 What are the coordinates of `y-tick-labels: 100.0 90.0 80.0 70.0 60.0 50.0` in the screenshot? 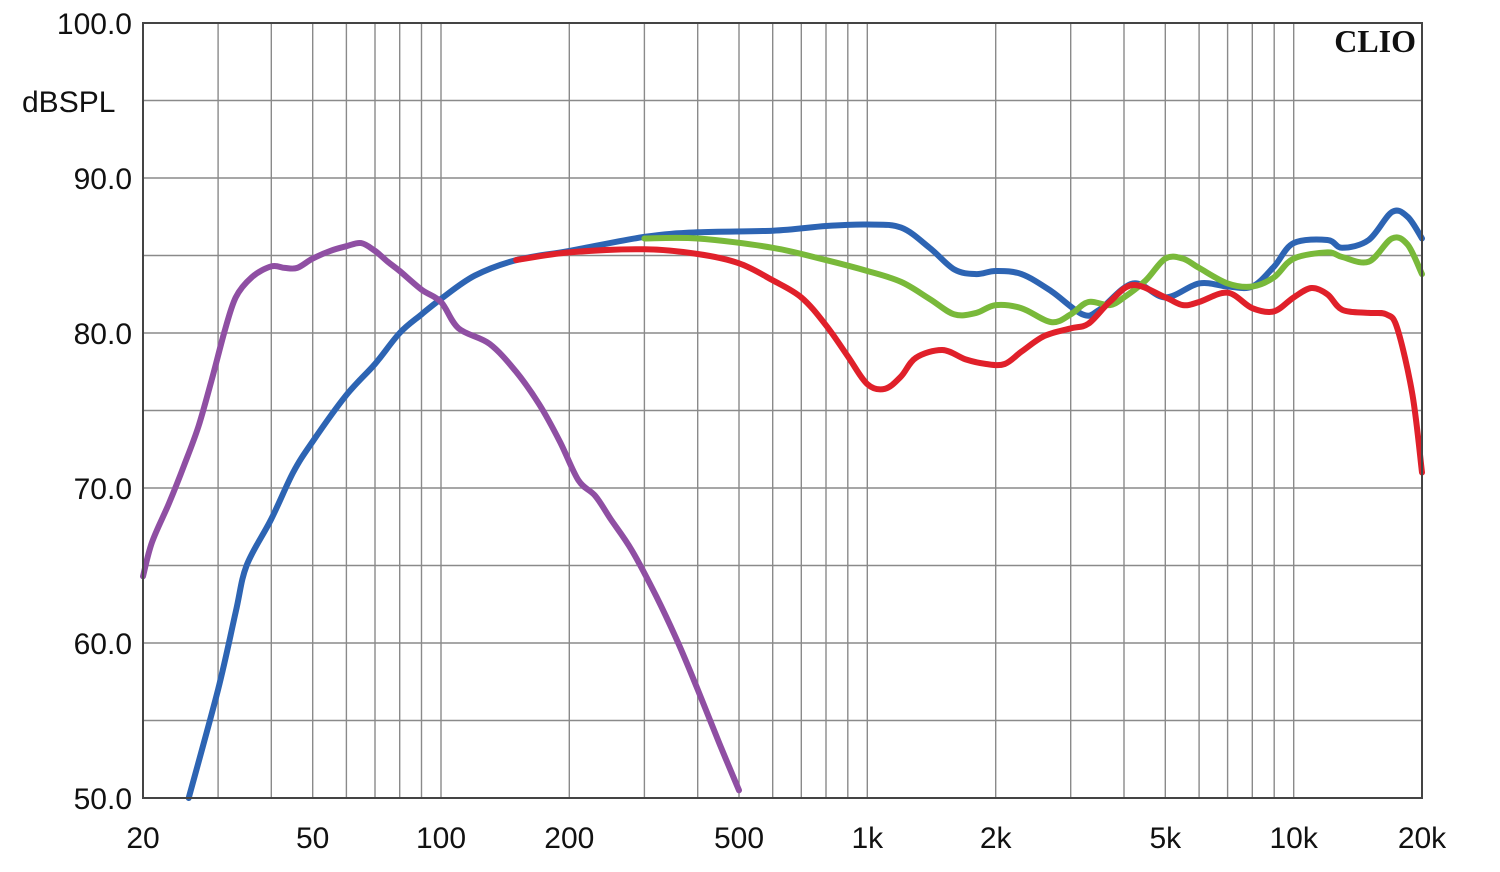 It's located at (94, 412).